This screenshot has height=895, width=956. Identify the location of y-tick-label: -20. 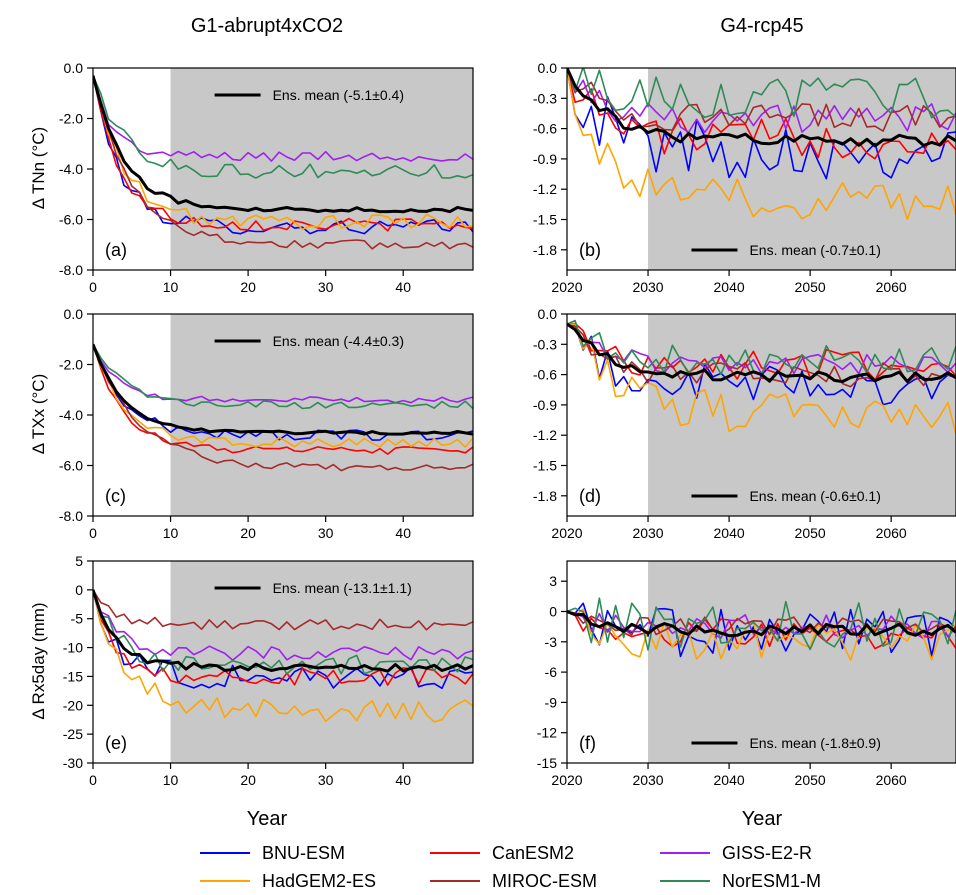
(73, 705).